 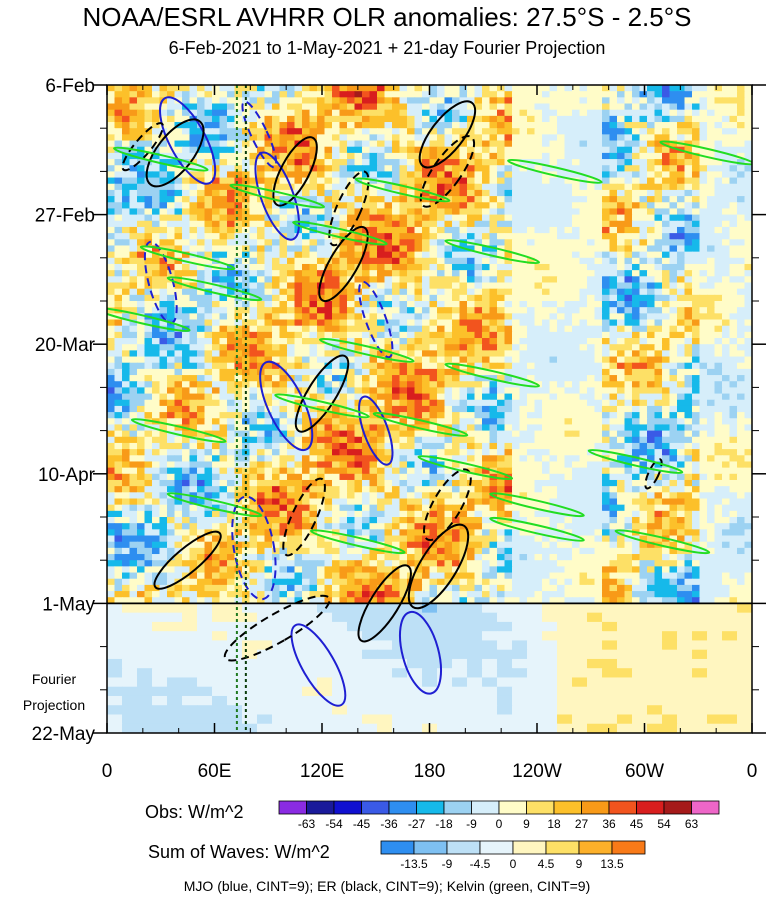 What do you see at coordinates (239, 852) in the screenshot?
I see `waves-legend-label: Sum of Waves: W/m^2` at bounding box center [239, 852].